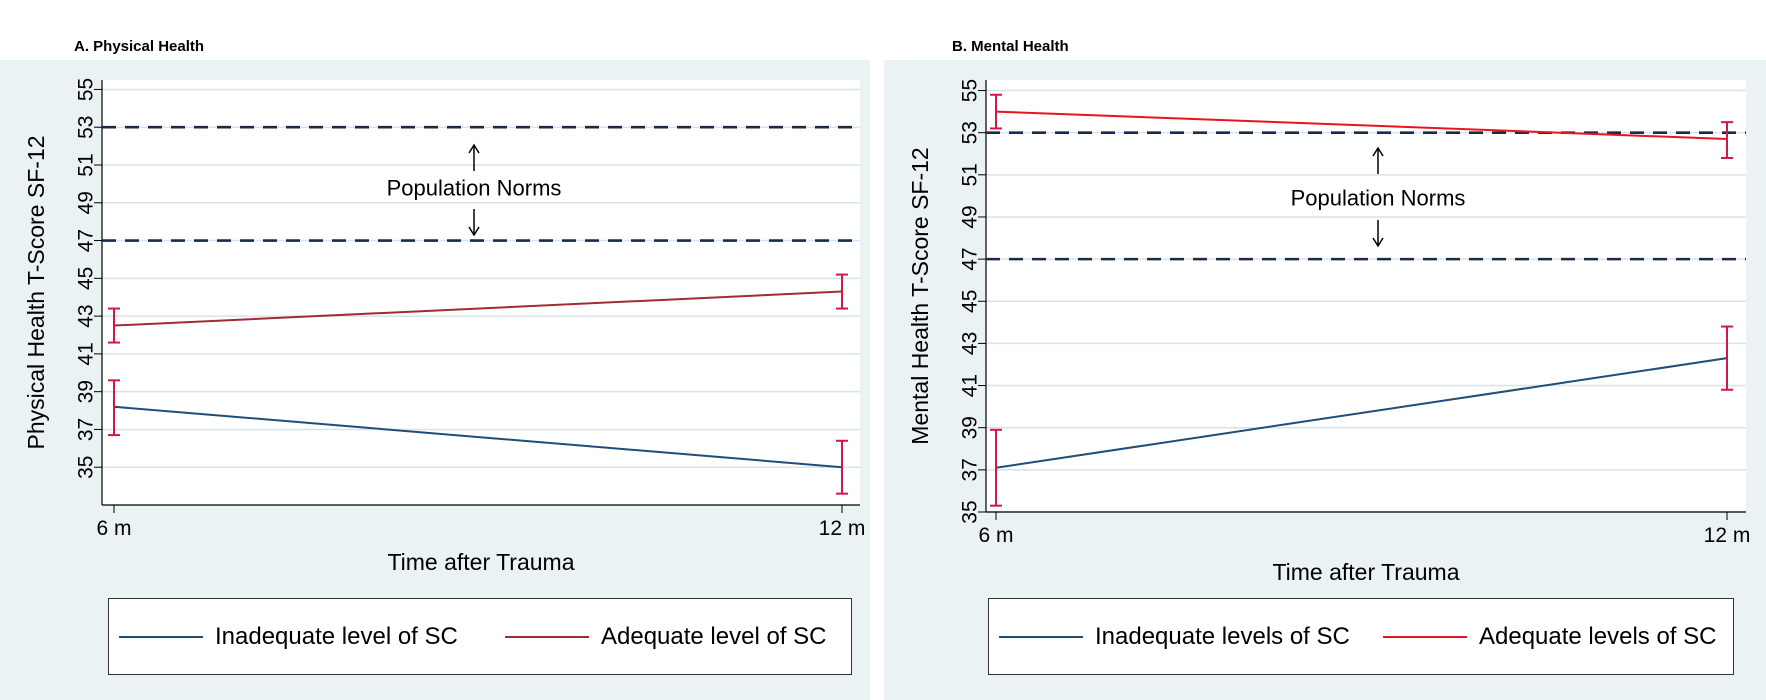  What do you see at coordinates (336, 636) in the screenshot?
I see `legend-label-inadequate: Inadequate level of SC` at bounding box center [336, 636].